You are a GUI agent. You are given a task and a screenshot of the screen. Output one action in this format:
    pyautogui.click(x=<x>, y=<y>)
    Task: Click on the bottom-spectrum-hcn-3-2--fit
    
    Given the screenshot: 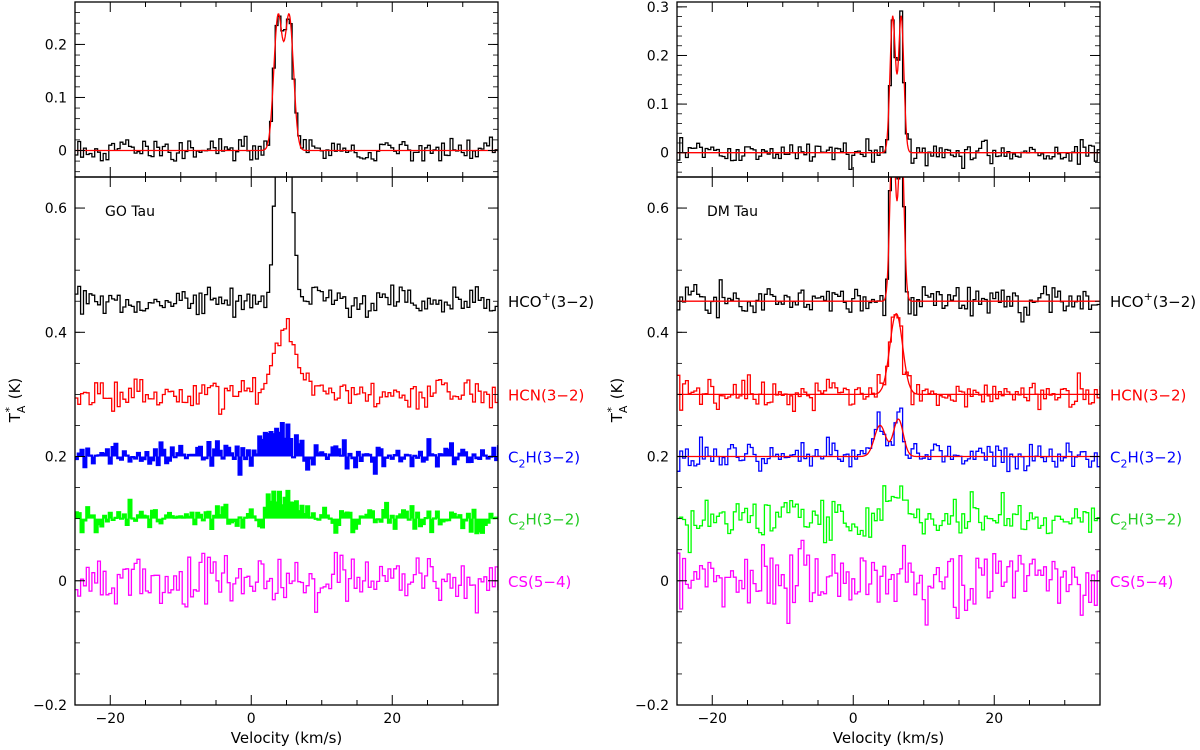 What is the action you would take?
    pyautogui.click(x=888, y=354)
    